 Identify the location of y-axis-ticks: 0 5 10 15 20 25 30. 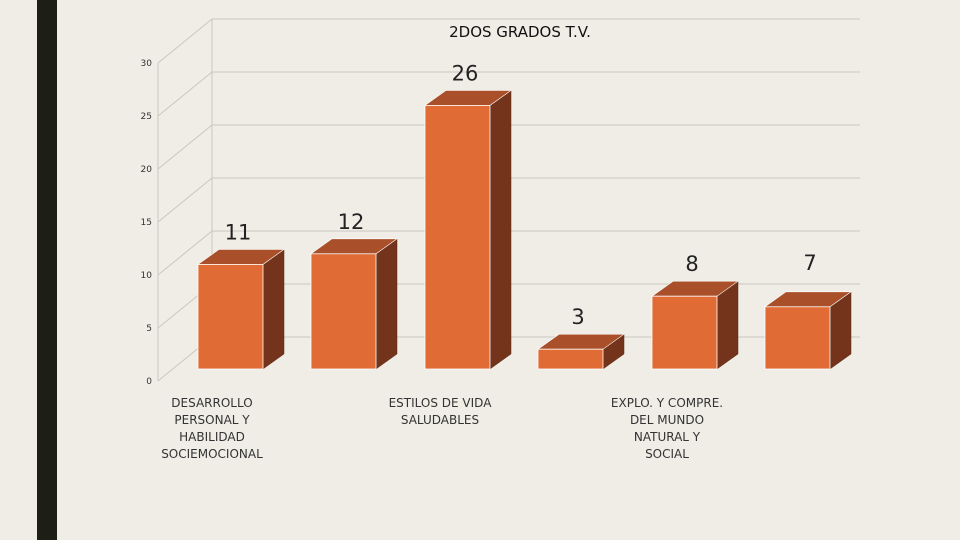
(147, 223).